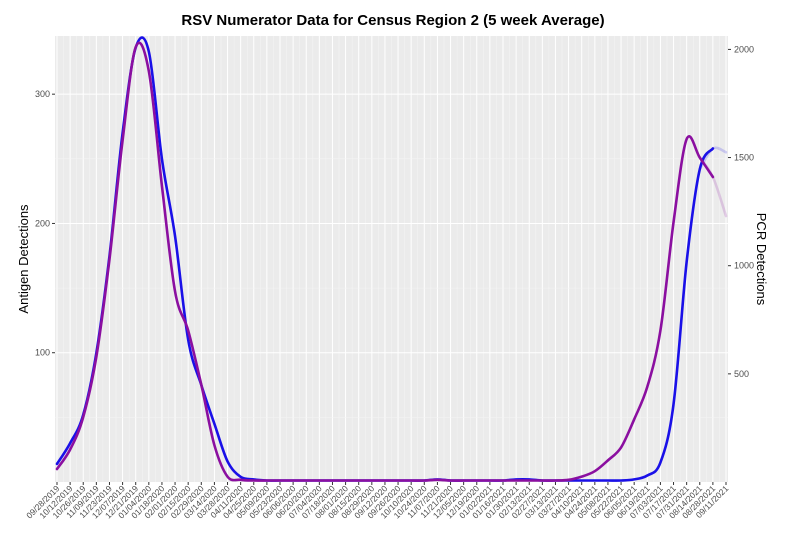 The image size is (800, 536). Describe the element at coordinates (744, 266) in the screenshot. I see `y2-tick-label: 1000` at that location.